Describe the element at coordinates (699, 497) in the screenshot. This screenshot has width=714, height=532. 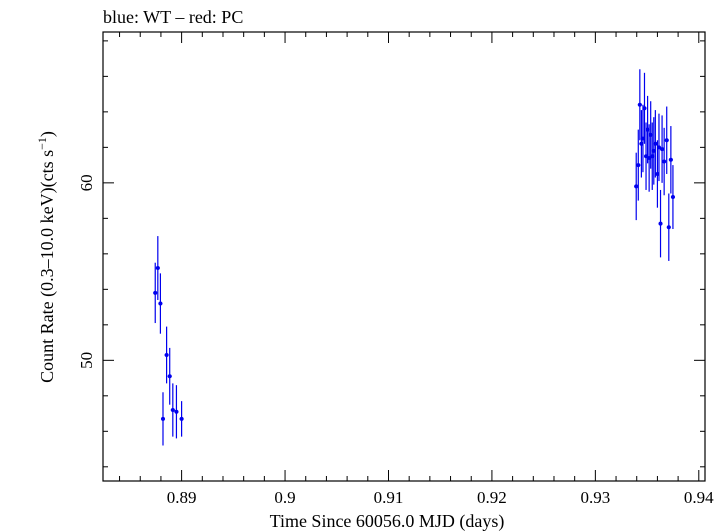
I see `x-tick-label: 0.94` at that location.